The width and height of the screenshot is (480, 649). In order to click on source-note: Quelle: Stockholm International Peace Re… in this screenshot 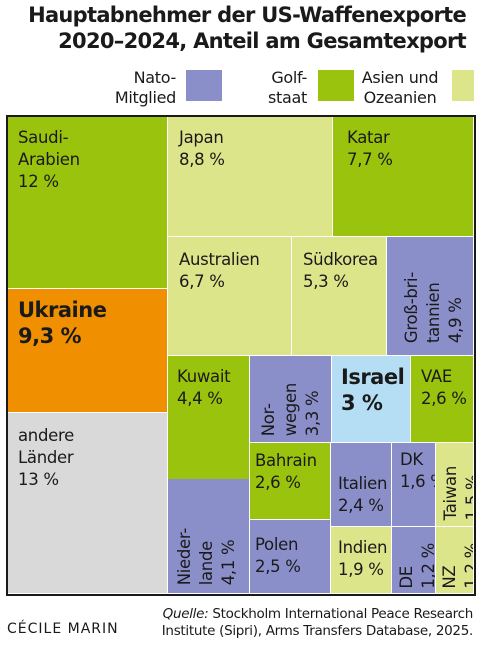, I will do `click(308, 623)`.